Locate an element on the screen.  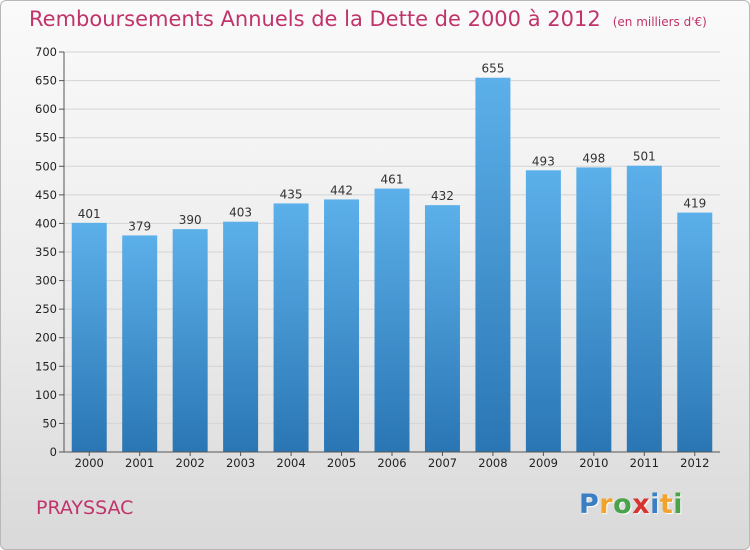
y-tick-label: 600 is located at coordinates (46, 109).